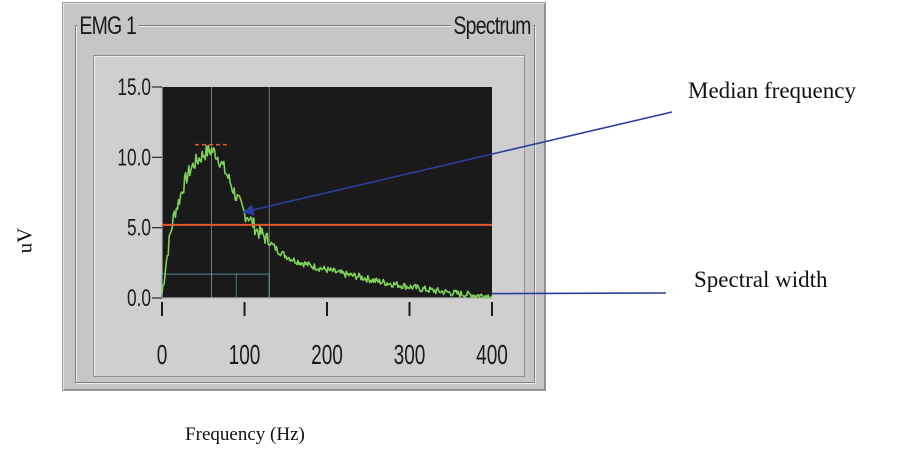  What do you see at coordinates (410, 355) in the screenshot?
I see `x-tick-label: 300` at bounding box center [410, 355].